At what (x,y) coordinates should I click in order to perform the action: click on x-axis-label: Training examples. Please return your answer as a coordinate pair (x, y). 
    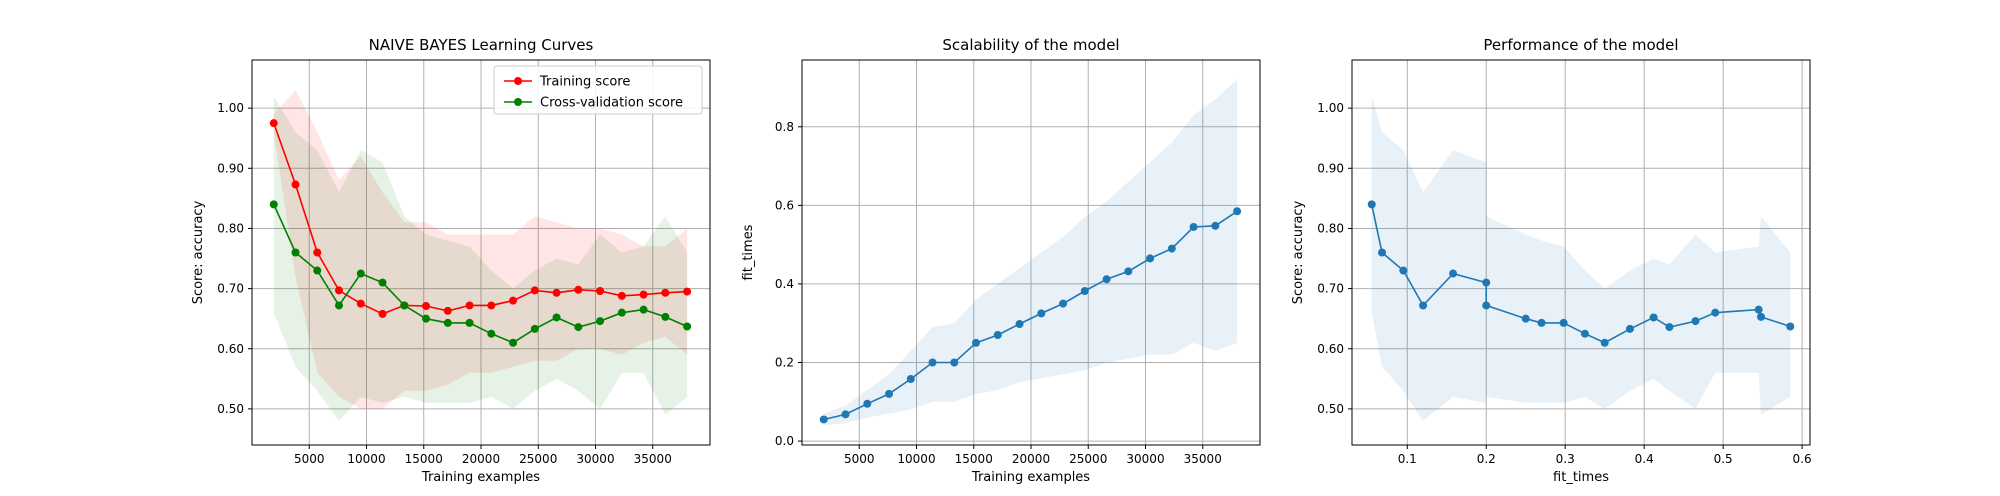
    Looking at the image, I should click on (1030, 477).